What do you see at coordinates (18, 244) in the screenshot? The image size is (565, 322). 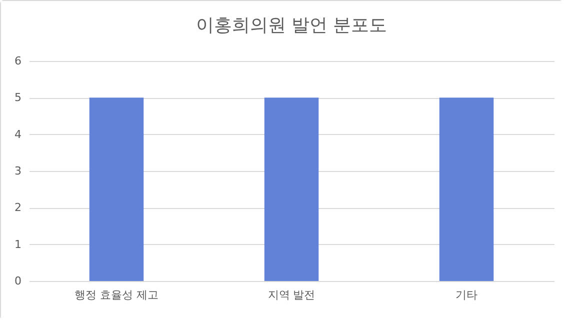 I see `y-tick-label: 1` at bounding box center [18, 244].